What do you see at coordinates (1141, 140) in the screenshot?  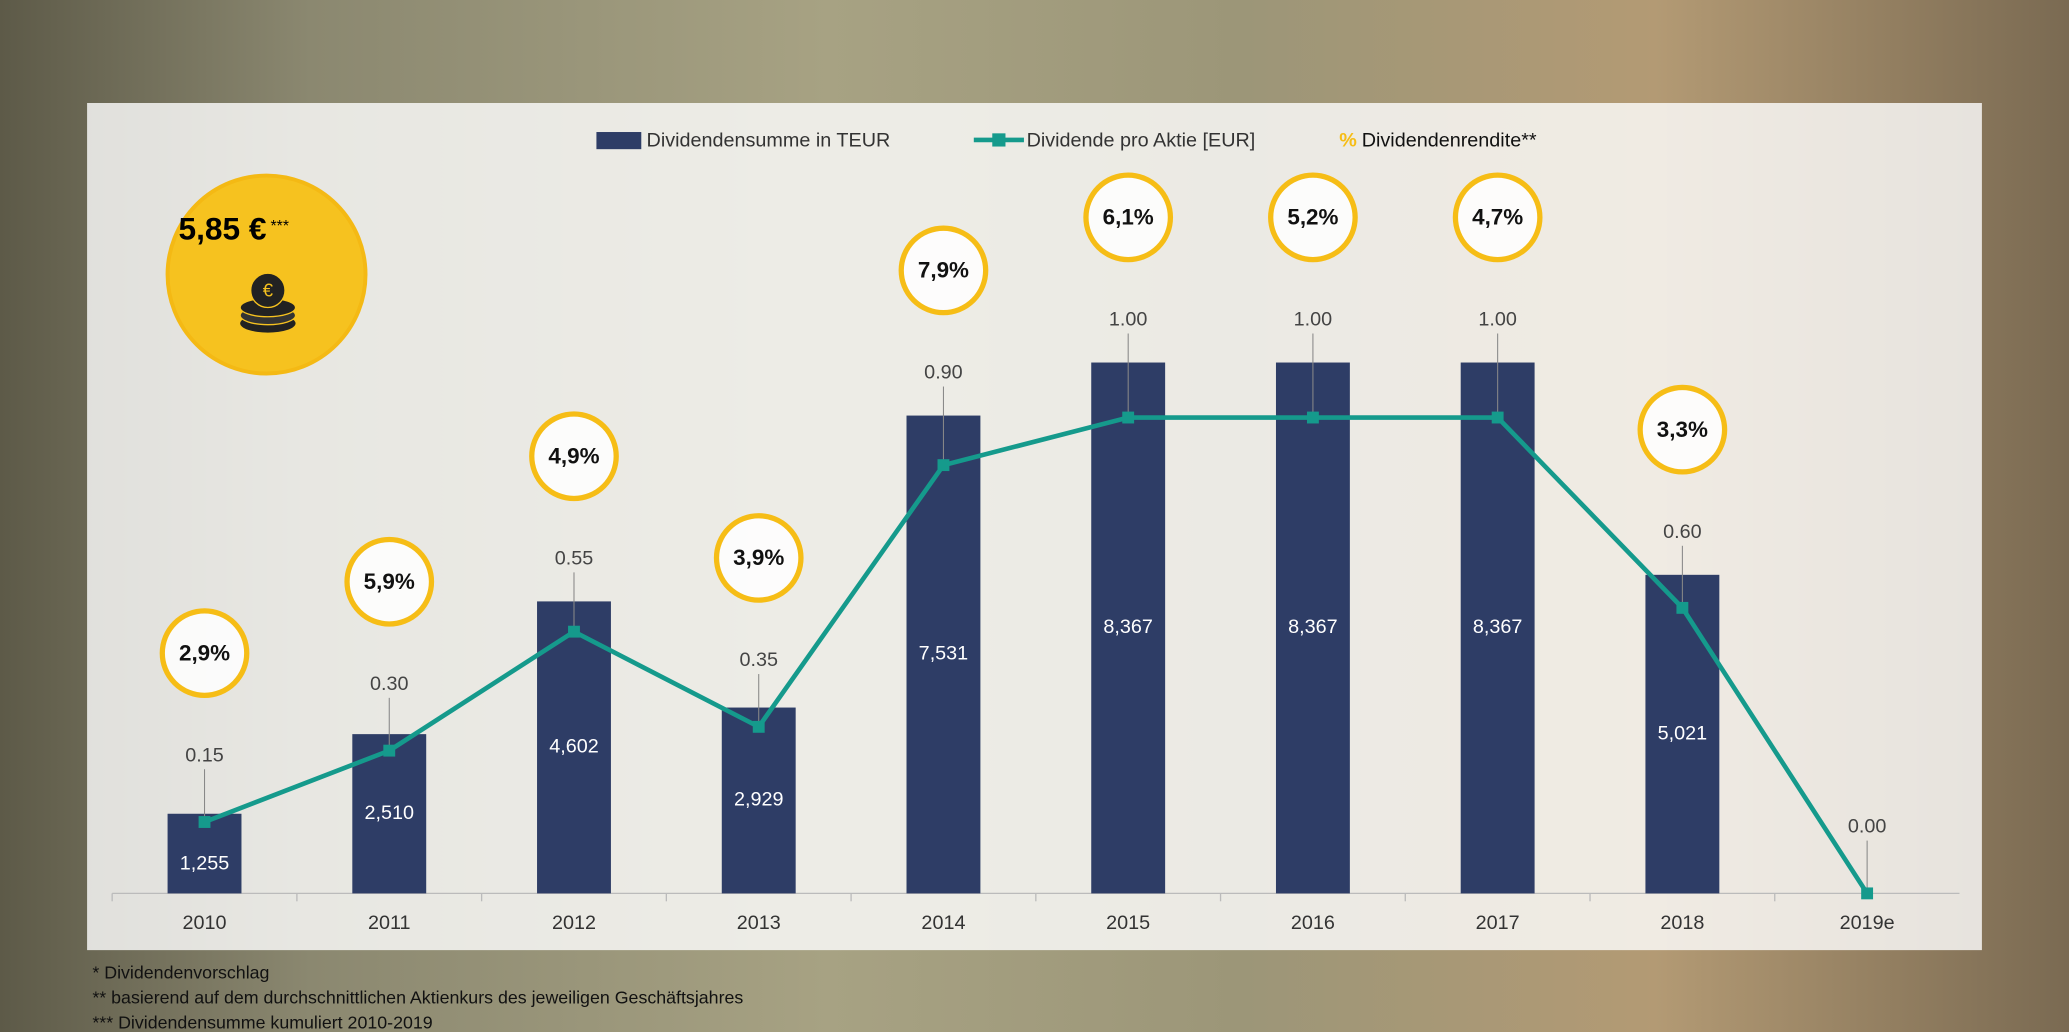 I see `legend-label: Dividende pro Aktie [EUR]` at bounding box center [1141, 140].